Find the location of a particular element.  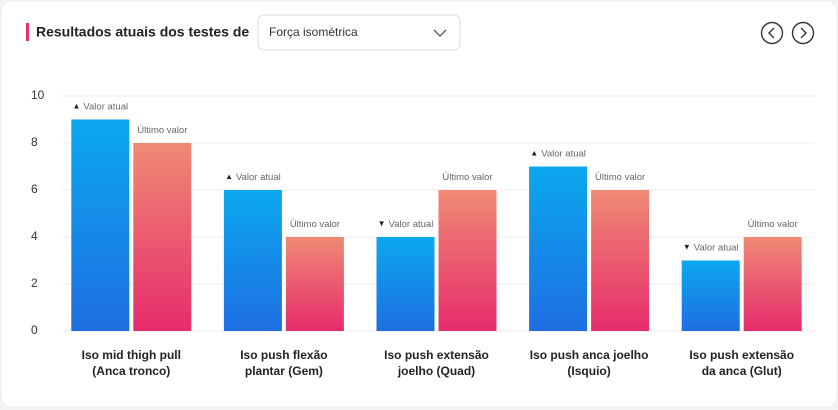

dropdown: Força isométrica is located at coordinates (359, 32).